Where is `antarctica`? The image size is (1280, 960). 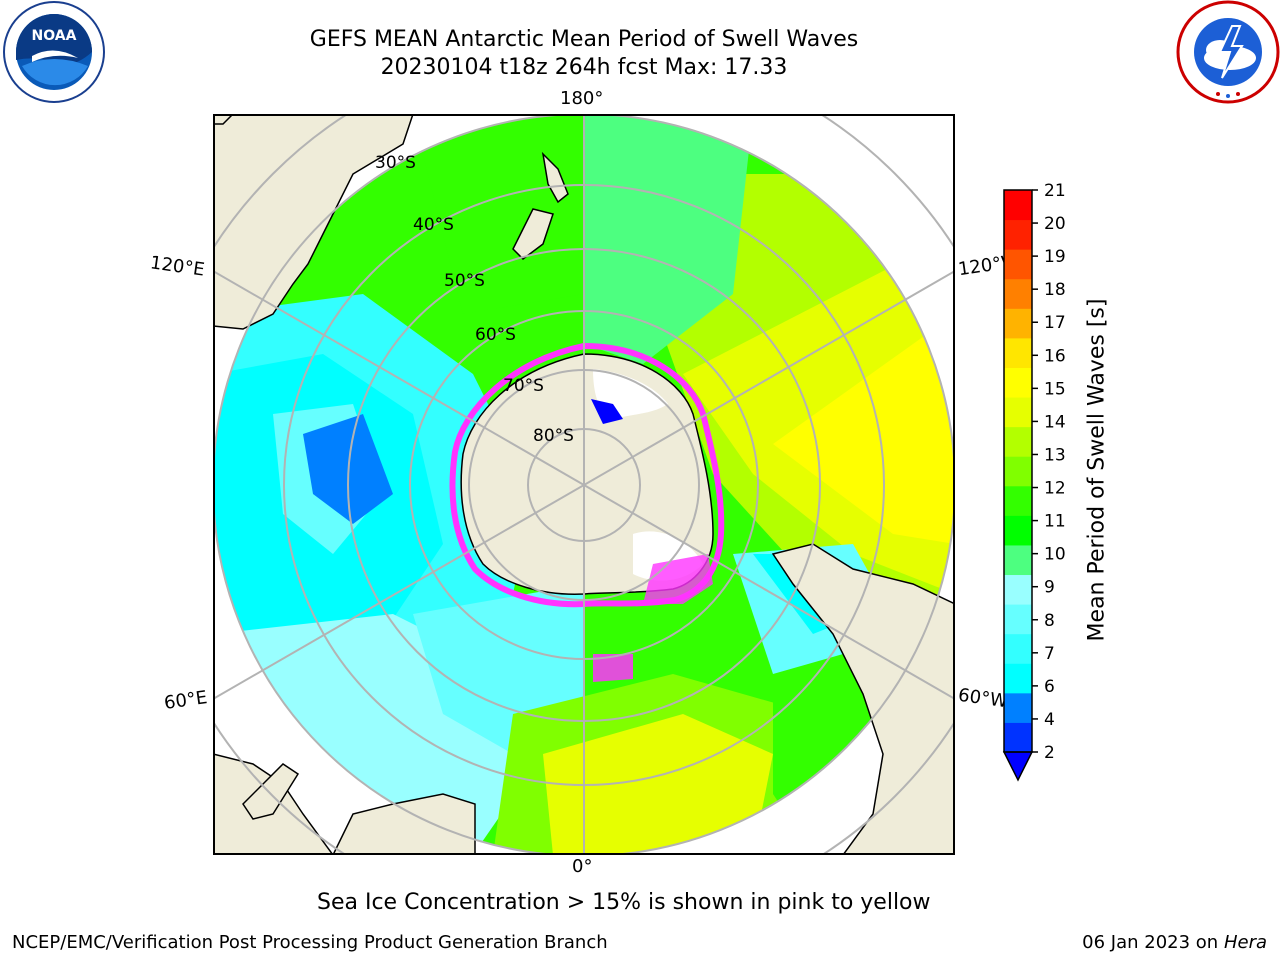
antarctica is located at coordinates (587, 512).